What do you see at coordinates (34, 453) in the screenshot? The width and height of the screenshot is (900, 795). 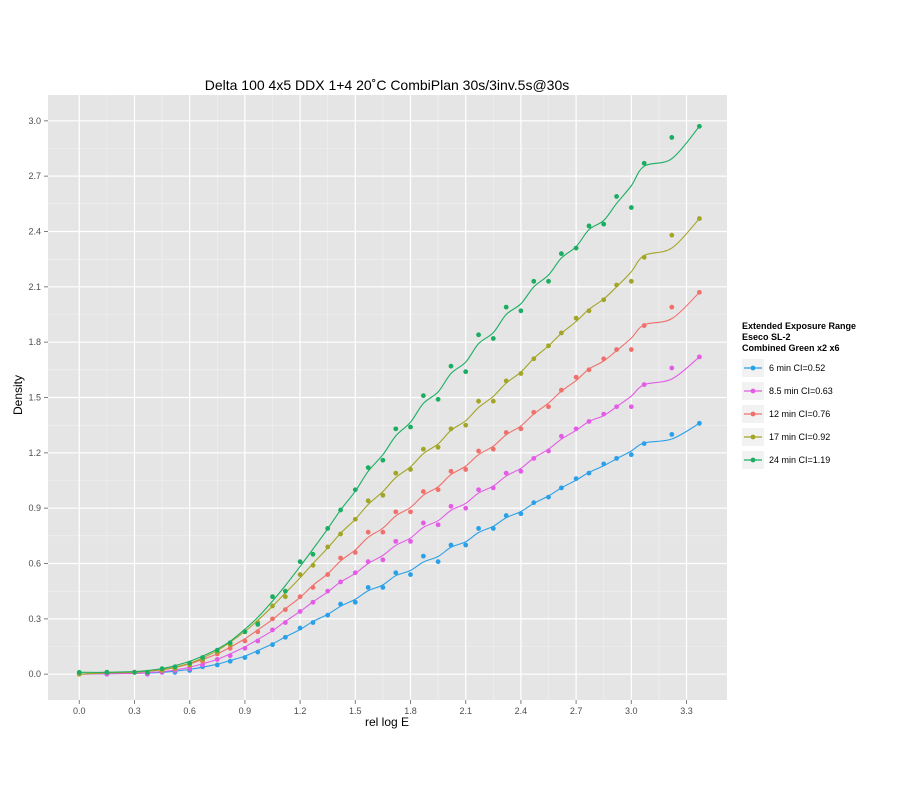 I see `y-tick-label: 1.2` at bounding box center [34, 453].